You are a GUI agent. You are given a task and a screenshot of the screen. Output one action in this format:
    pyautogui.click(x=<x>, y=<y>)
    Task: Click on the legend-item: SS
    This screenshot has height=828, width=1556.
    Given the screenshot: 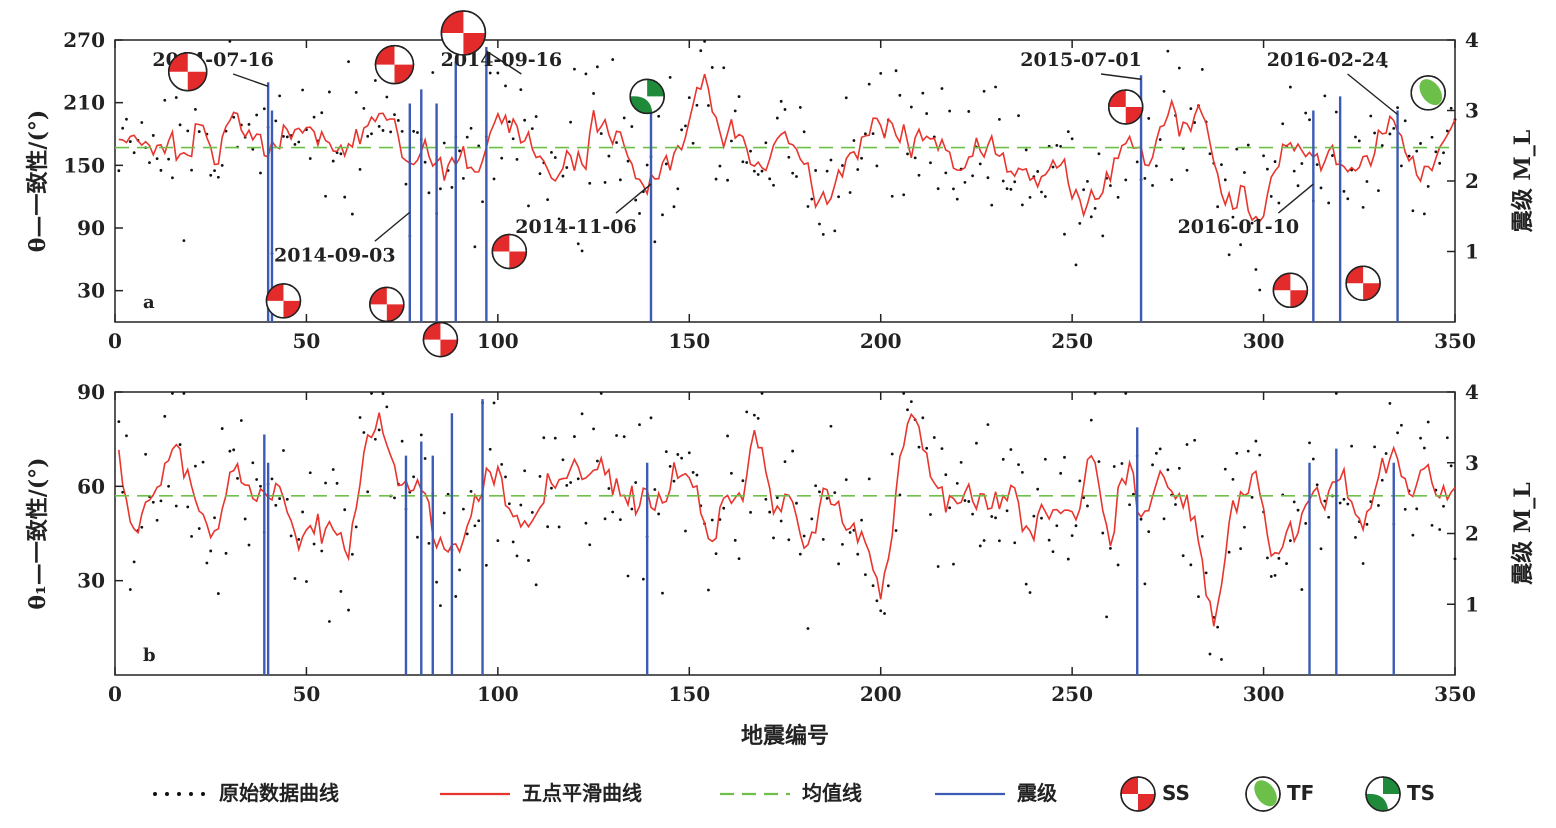 What is the action you would take?
    pyautogui.click(x=1155, y=794)
    